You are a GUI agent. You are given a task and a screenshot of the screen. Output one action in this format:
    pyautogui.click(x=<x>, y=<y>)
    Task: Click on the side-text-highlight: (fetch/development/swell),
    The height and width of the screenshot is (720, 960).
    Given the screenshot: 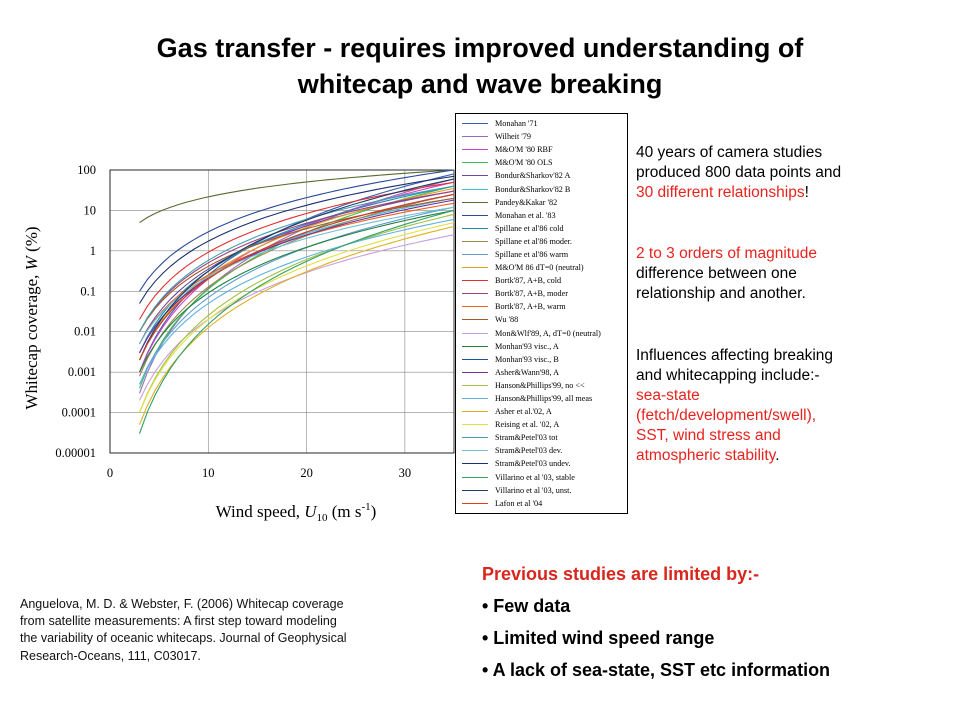 What is the action you would take?
    pyautogui.click(x=726, y=415)
    